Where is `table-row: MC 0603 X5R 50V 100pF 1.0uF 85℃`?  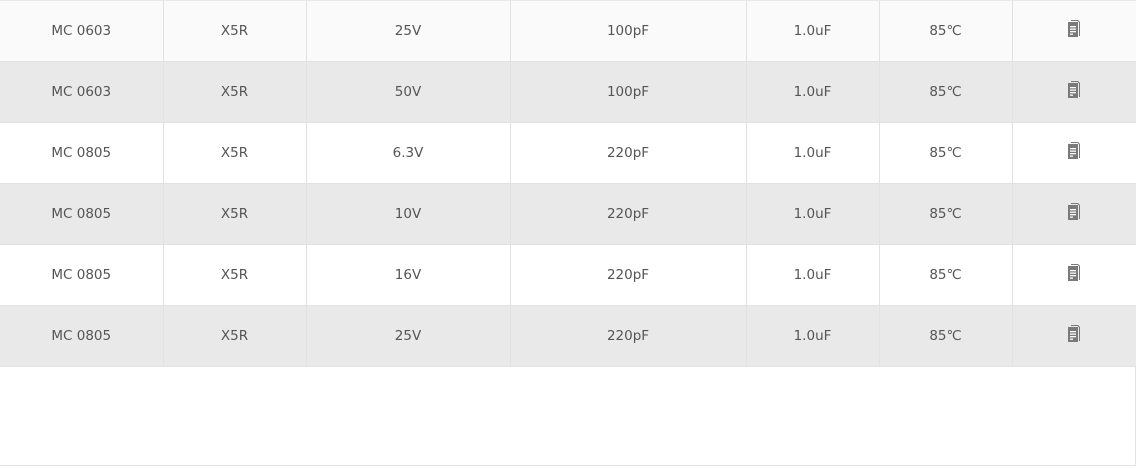
table-row: MC 0603 X5R 50V 100pF 1.0uF 85℃ is located at coordinates (568, 92).